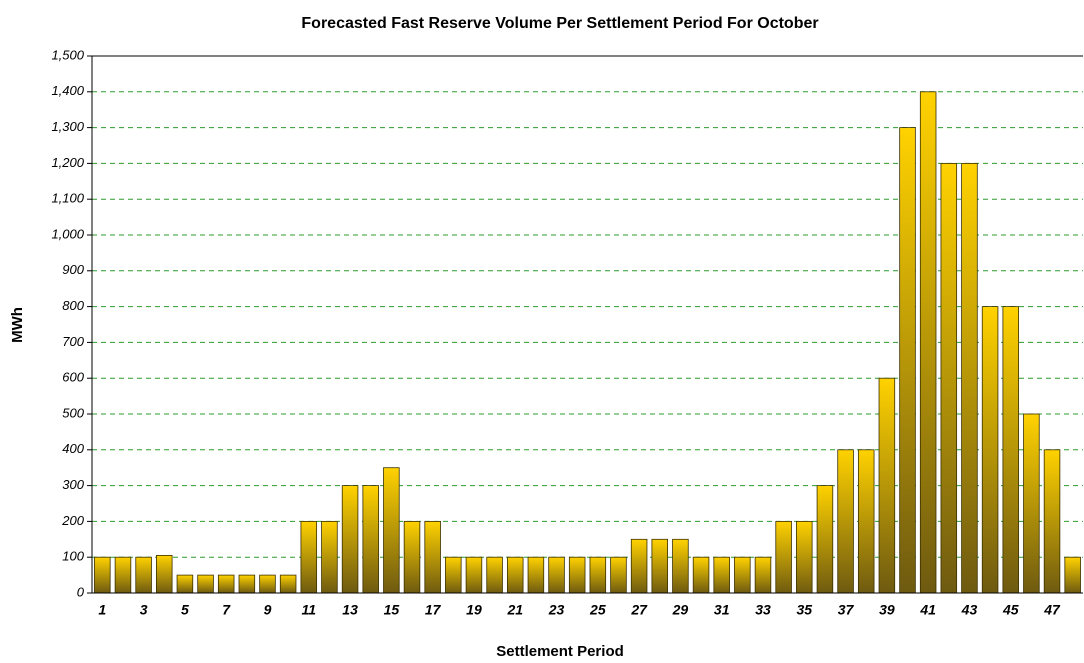 The image size is (1084, 663). Describe the element at coordinates (72, 520) in the screenshot. I see `y-tick-label: 200` at that location.